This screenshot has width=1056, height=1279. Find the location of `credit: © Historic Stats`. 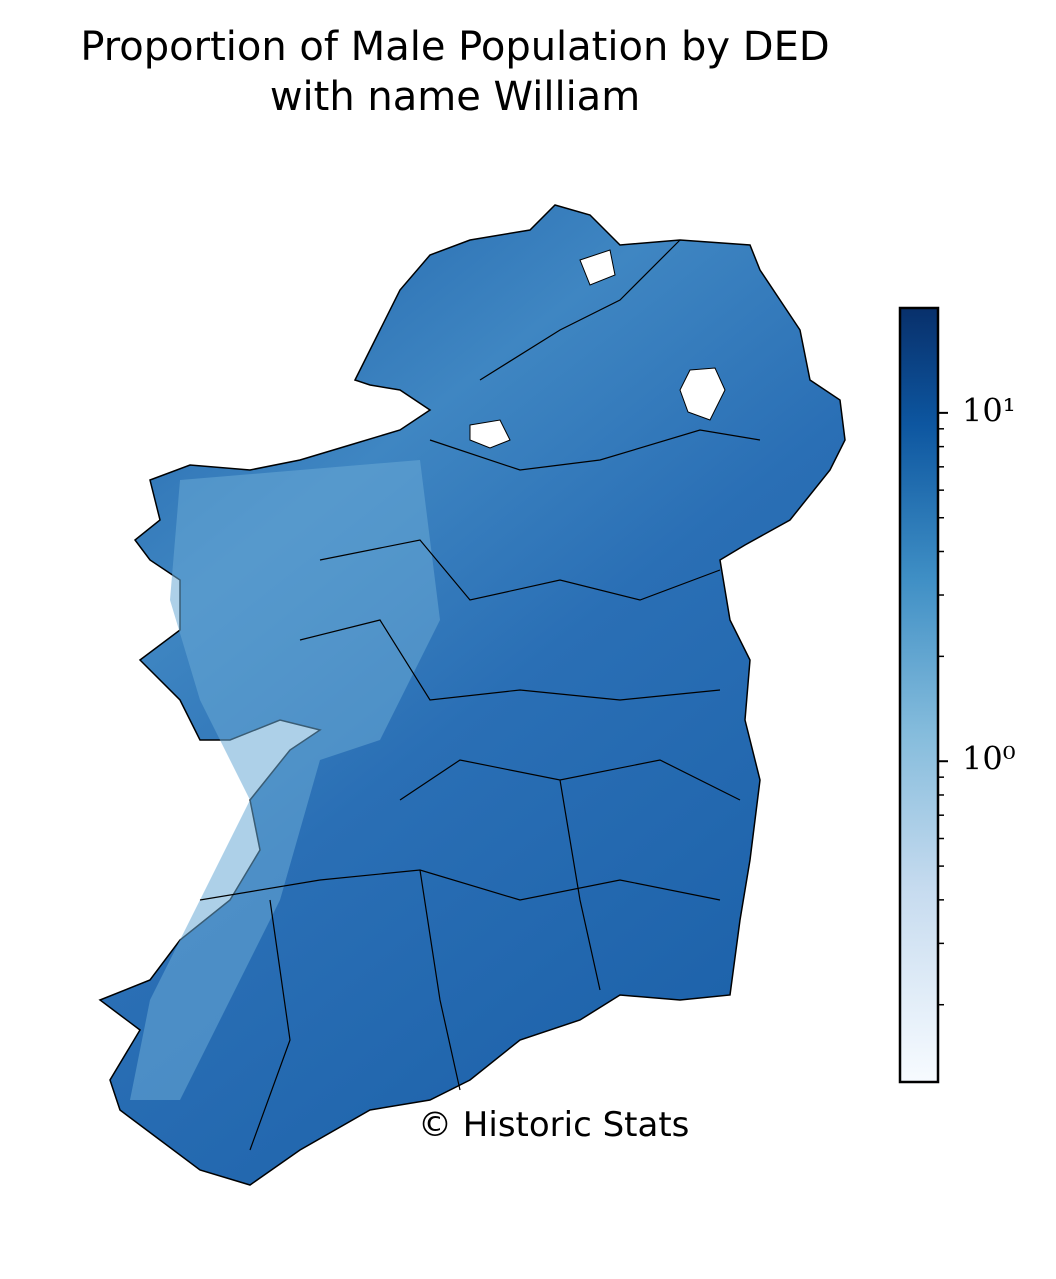

credit: © Historic Stats is located at coordinates (553, 1125).